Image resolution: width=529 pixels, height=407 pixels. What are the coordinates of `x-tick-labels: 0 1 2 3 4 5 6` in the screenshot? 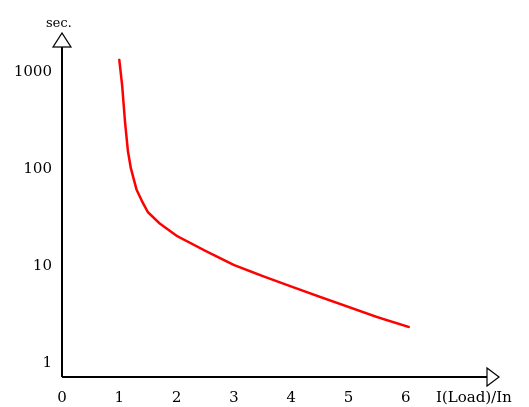 It's located at (233, 397).